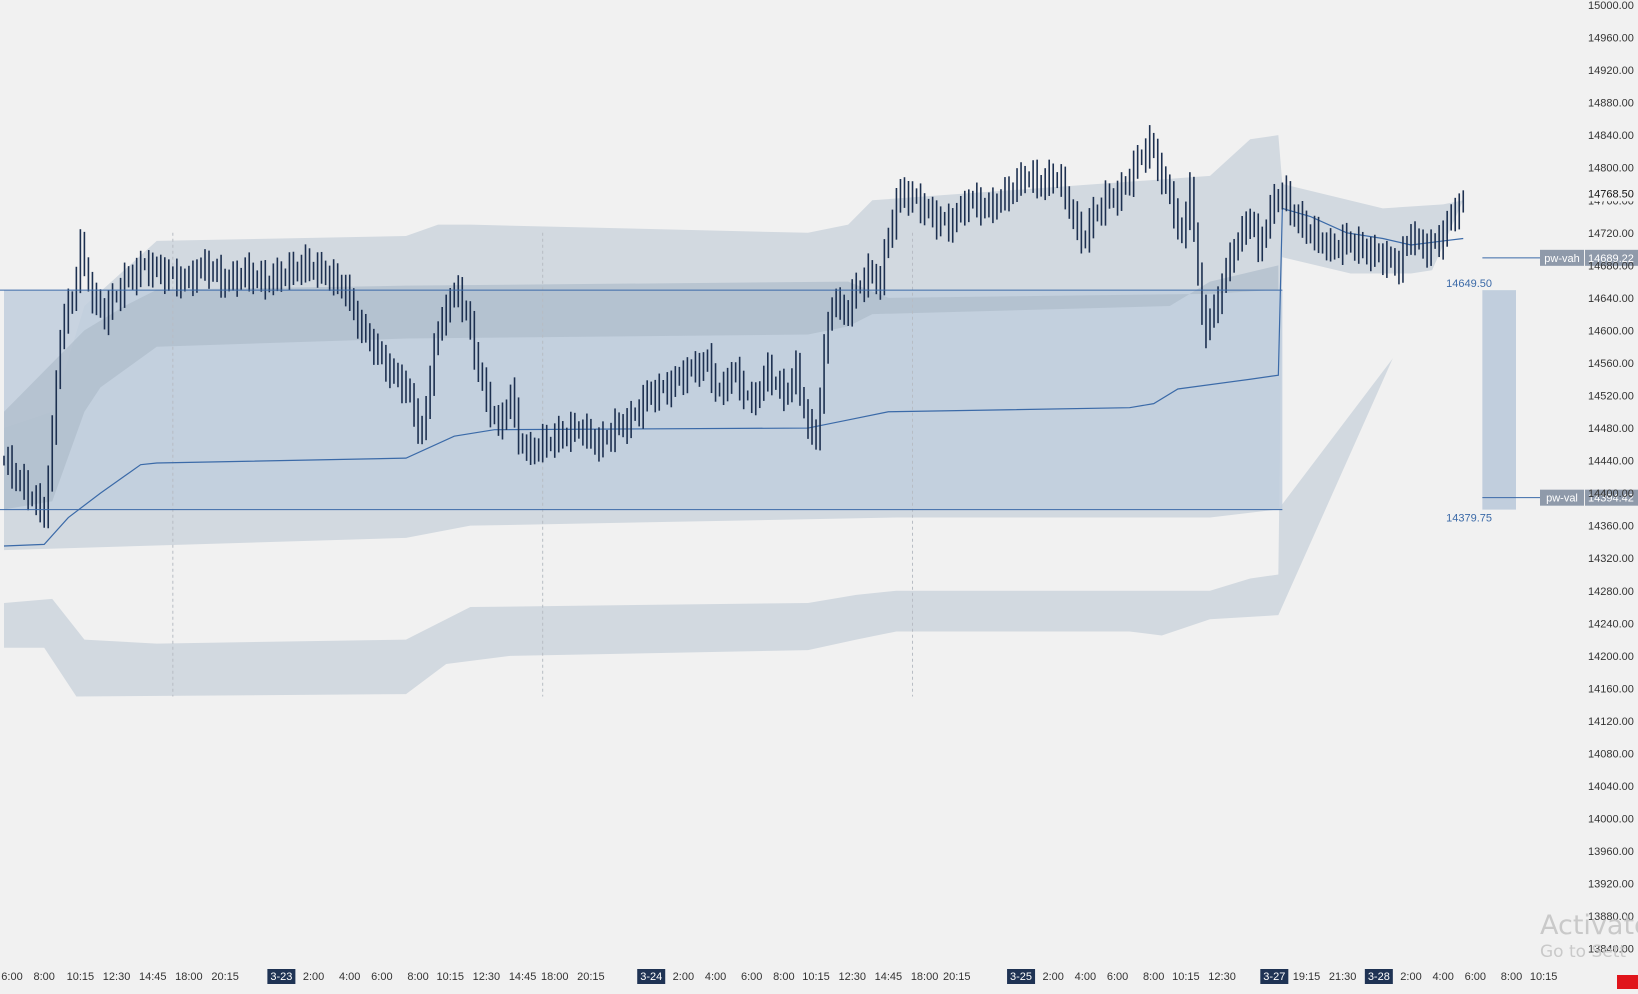 The image size is (1638, 994). Describe the element at coordinates (1627, 982) in the screenshot. I see `notification-badge` at that location.